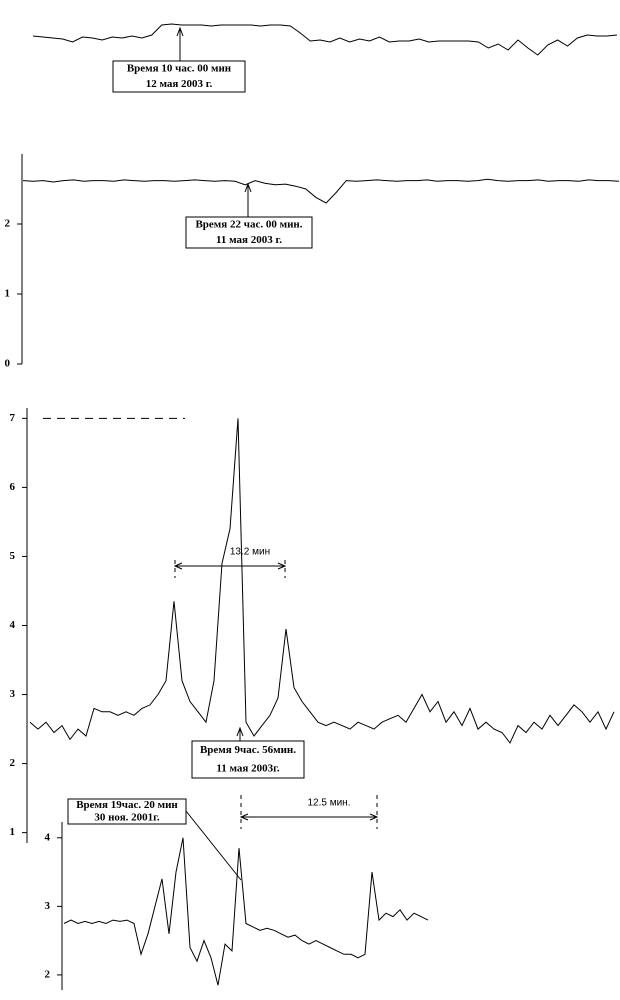 Image resolution: width=620 pixels, height=1000 pixels. Describe the element at coordinates (328, 803) in the screenshot. I see `span-label: 12.5 мин.` at that location.